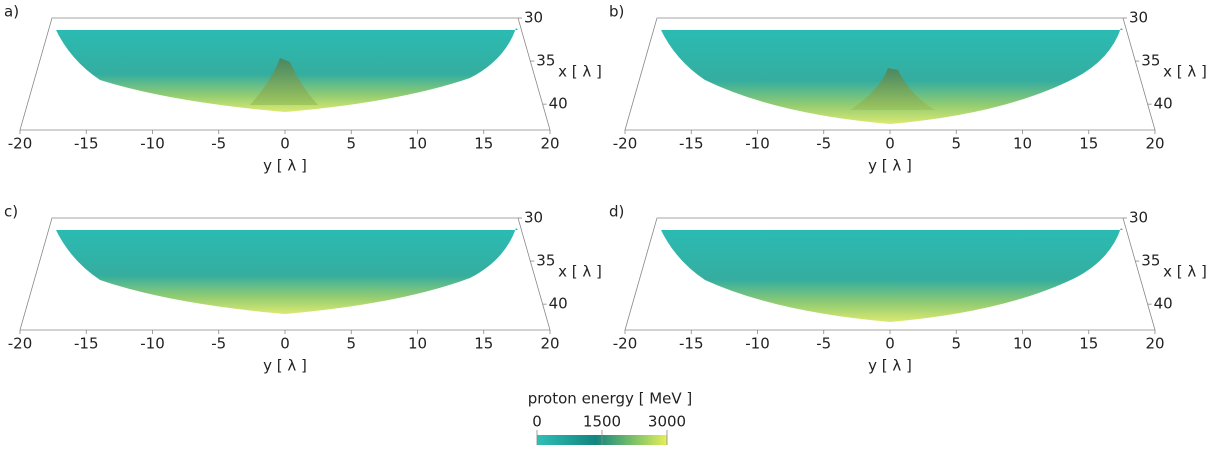 This screenshot has width=1220, height=453. I want to click on colorbar-tick-label: 1500, so click(602, 422).